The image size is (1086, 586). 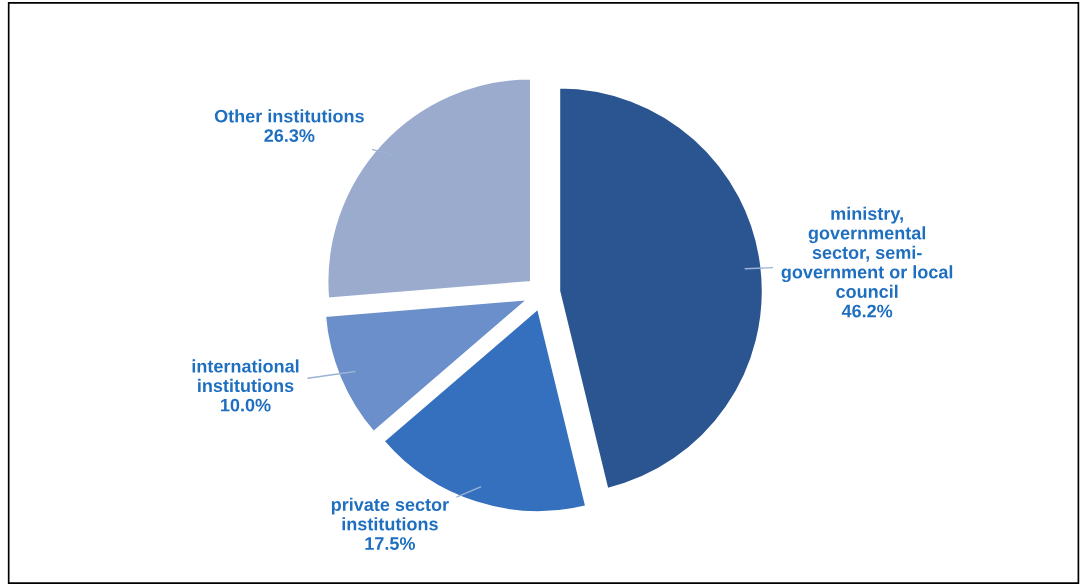 What do you see at coordinates (867, 311) in the screenshot?
I see `data-label: 46.2%` at bounding box center [867, 311].